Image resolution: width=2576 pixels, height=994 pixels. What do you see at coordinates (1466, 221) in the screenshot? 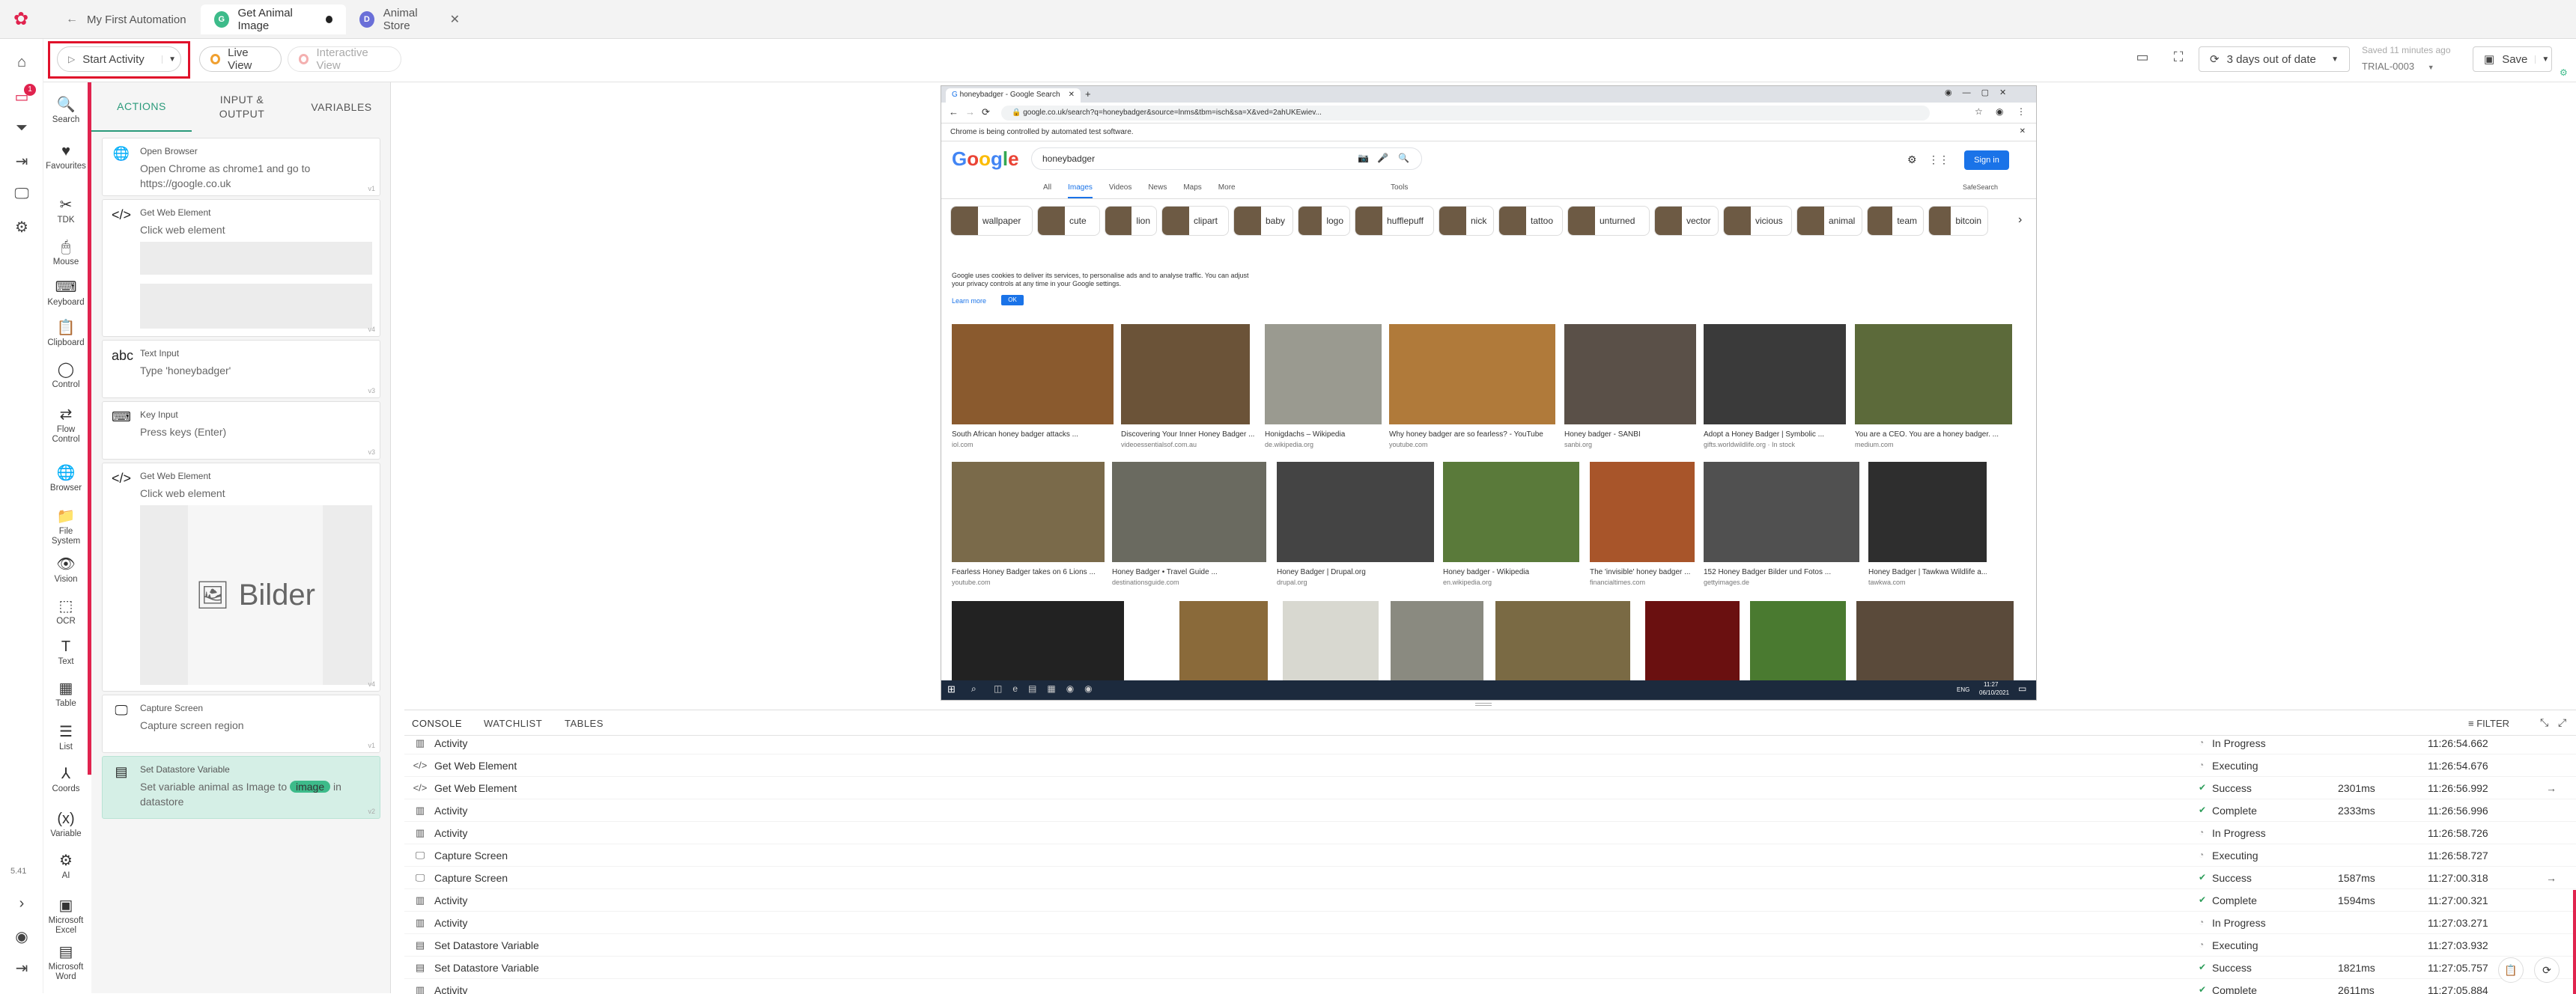
I see `related-chip: nick` at bounding box center [1466, 221].